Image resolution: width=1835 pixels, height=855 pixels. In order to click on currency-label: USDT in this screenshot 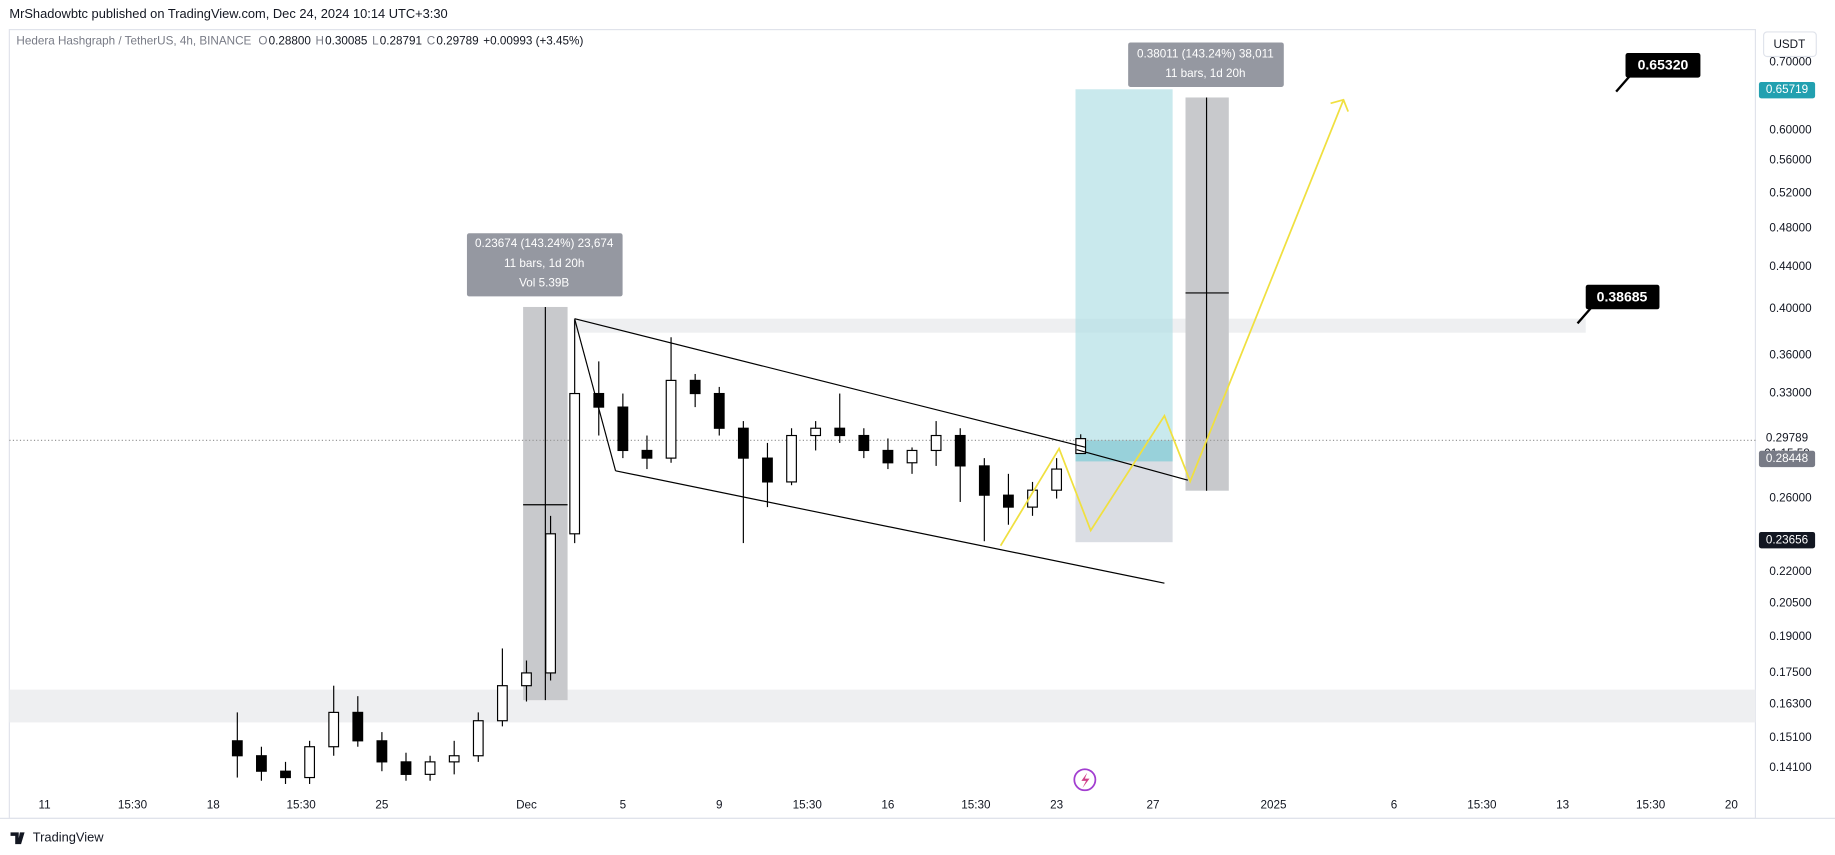, I will do `click(1789, 44)`.